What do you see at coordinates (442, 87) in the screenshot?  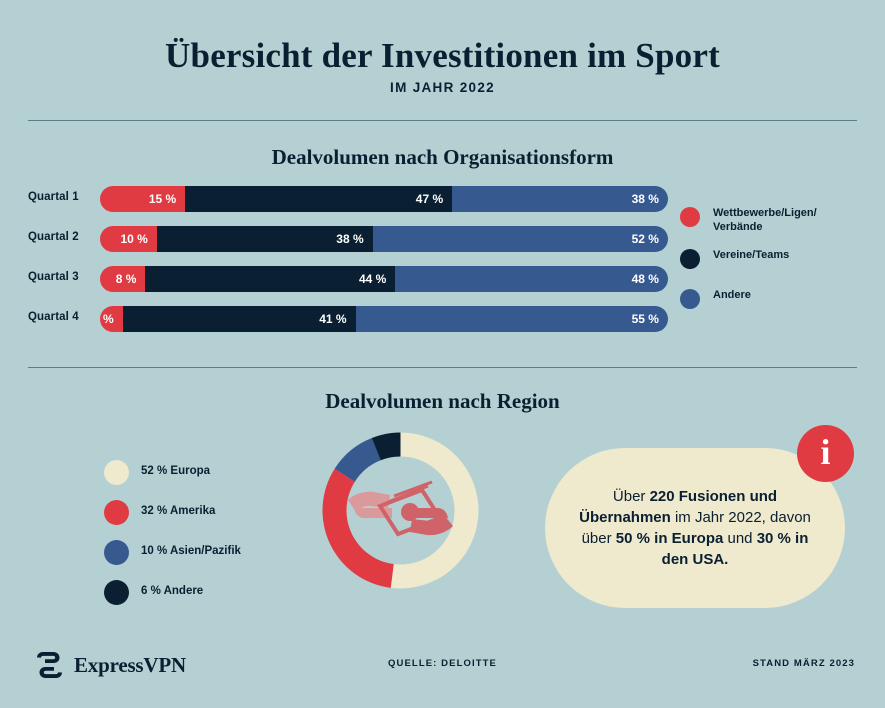 I see `page-subtitle: IM JAHR 2022` at bounding box center [442, 87].